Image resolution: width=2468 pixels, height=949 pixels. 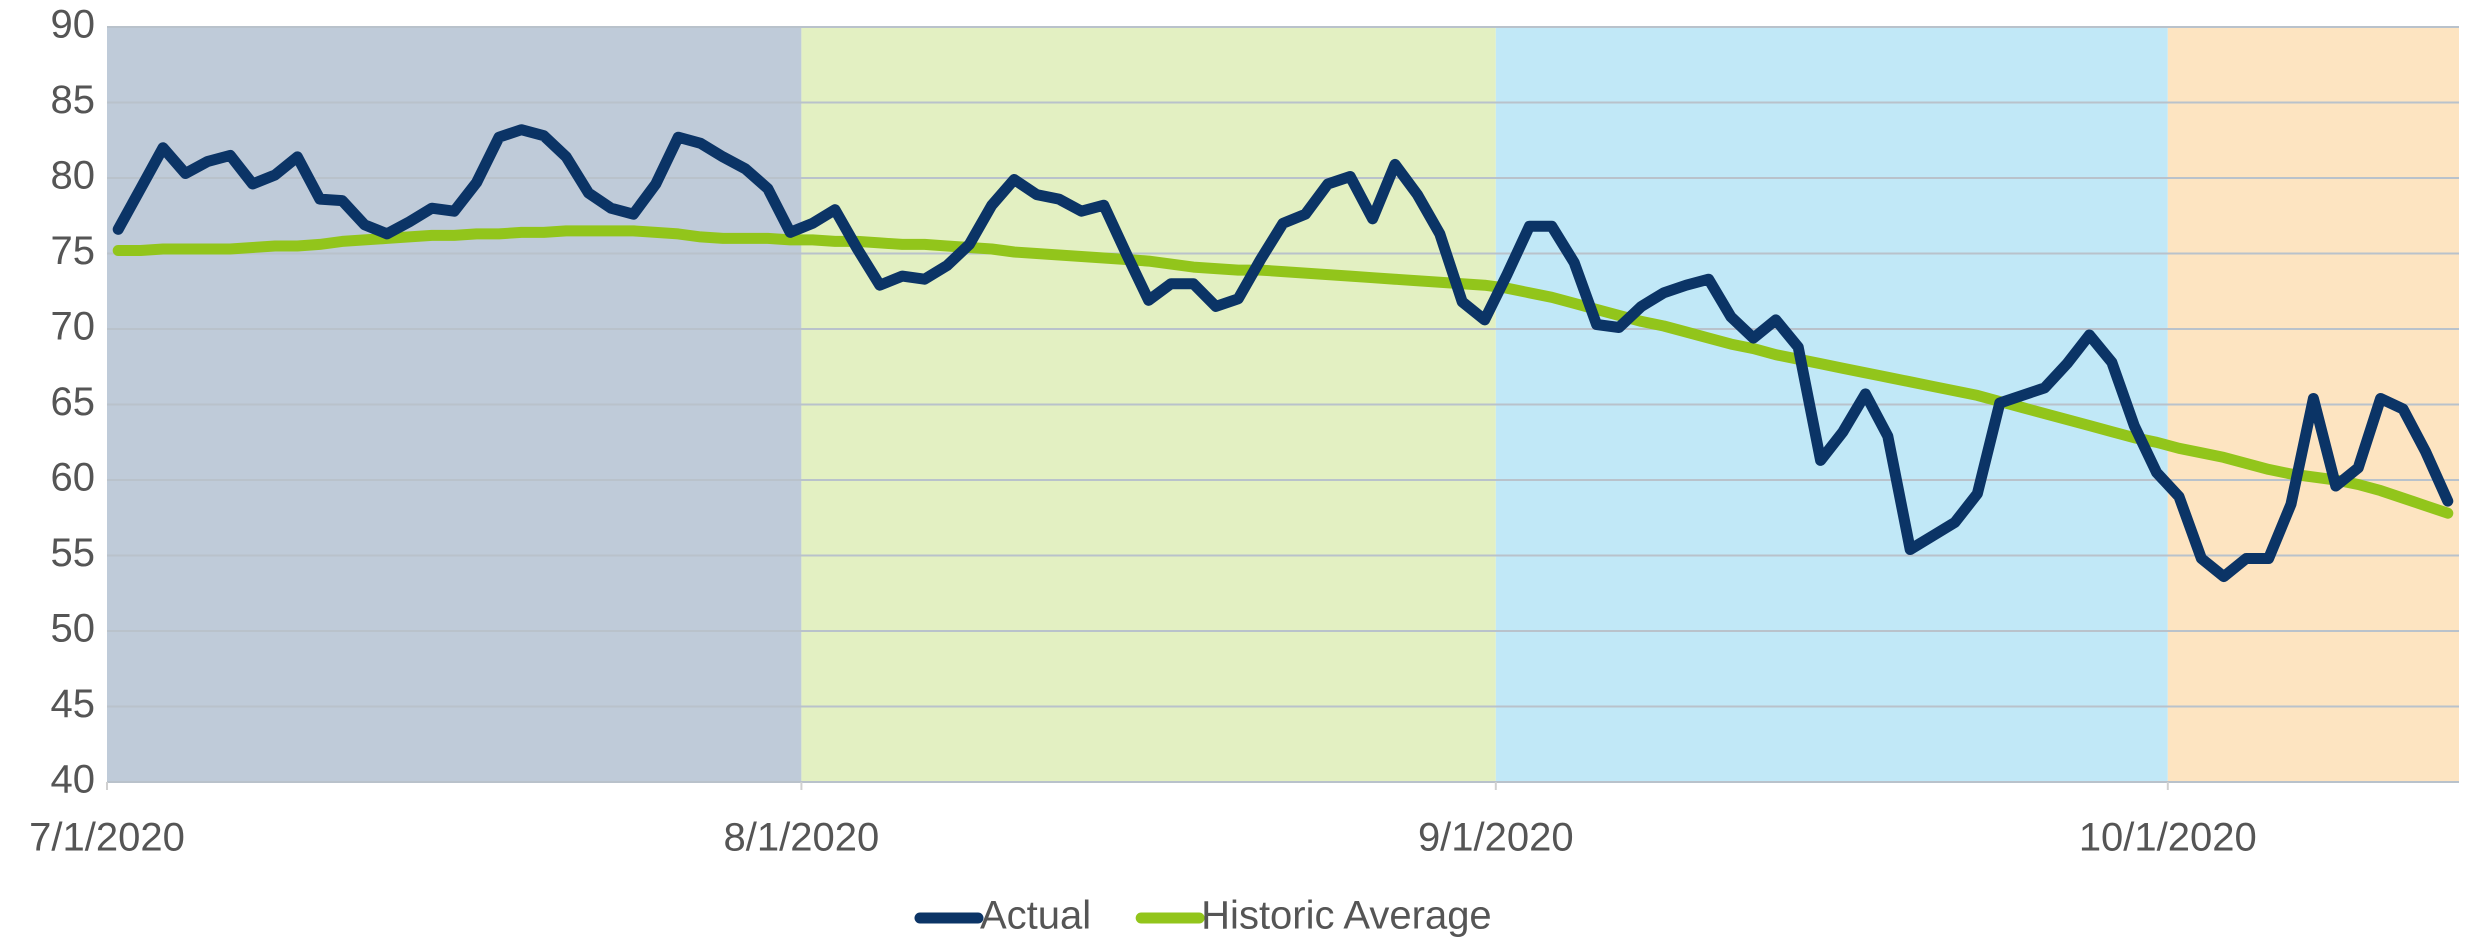 What do you see at coordinates (73, 25) in the screenshot?
I see `y-tick-label: 90` at bounding box center [73, 25].